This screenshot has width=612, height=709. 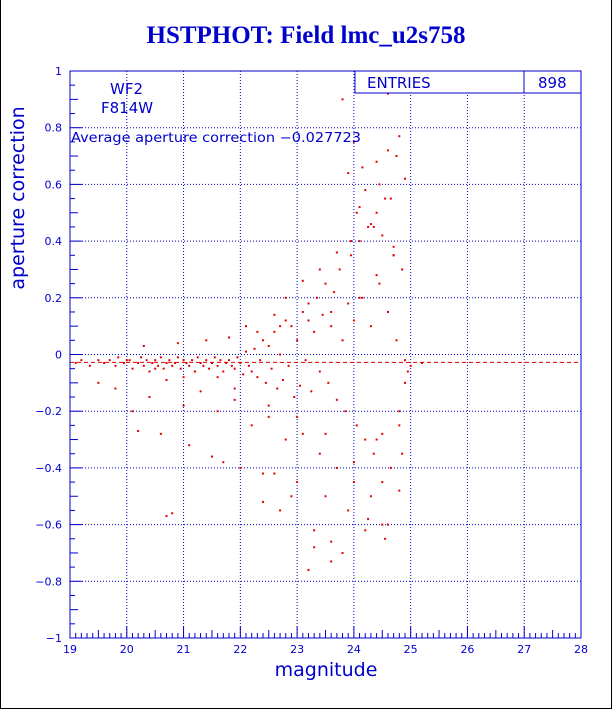 What do you see at coordinates (216, 138) in the screenshot?
I see `average-annotation: Average aperture correction −0.027723` at bounding box center [216, 138].